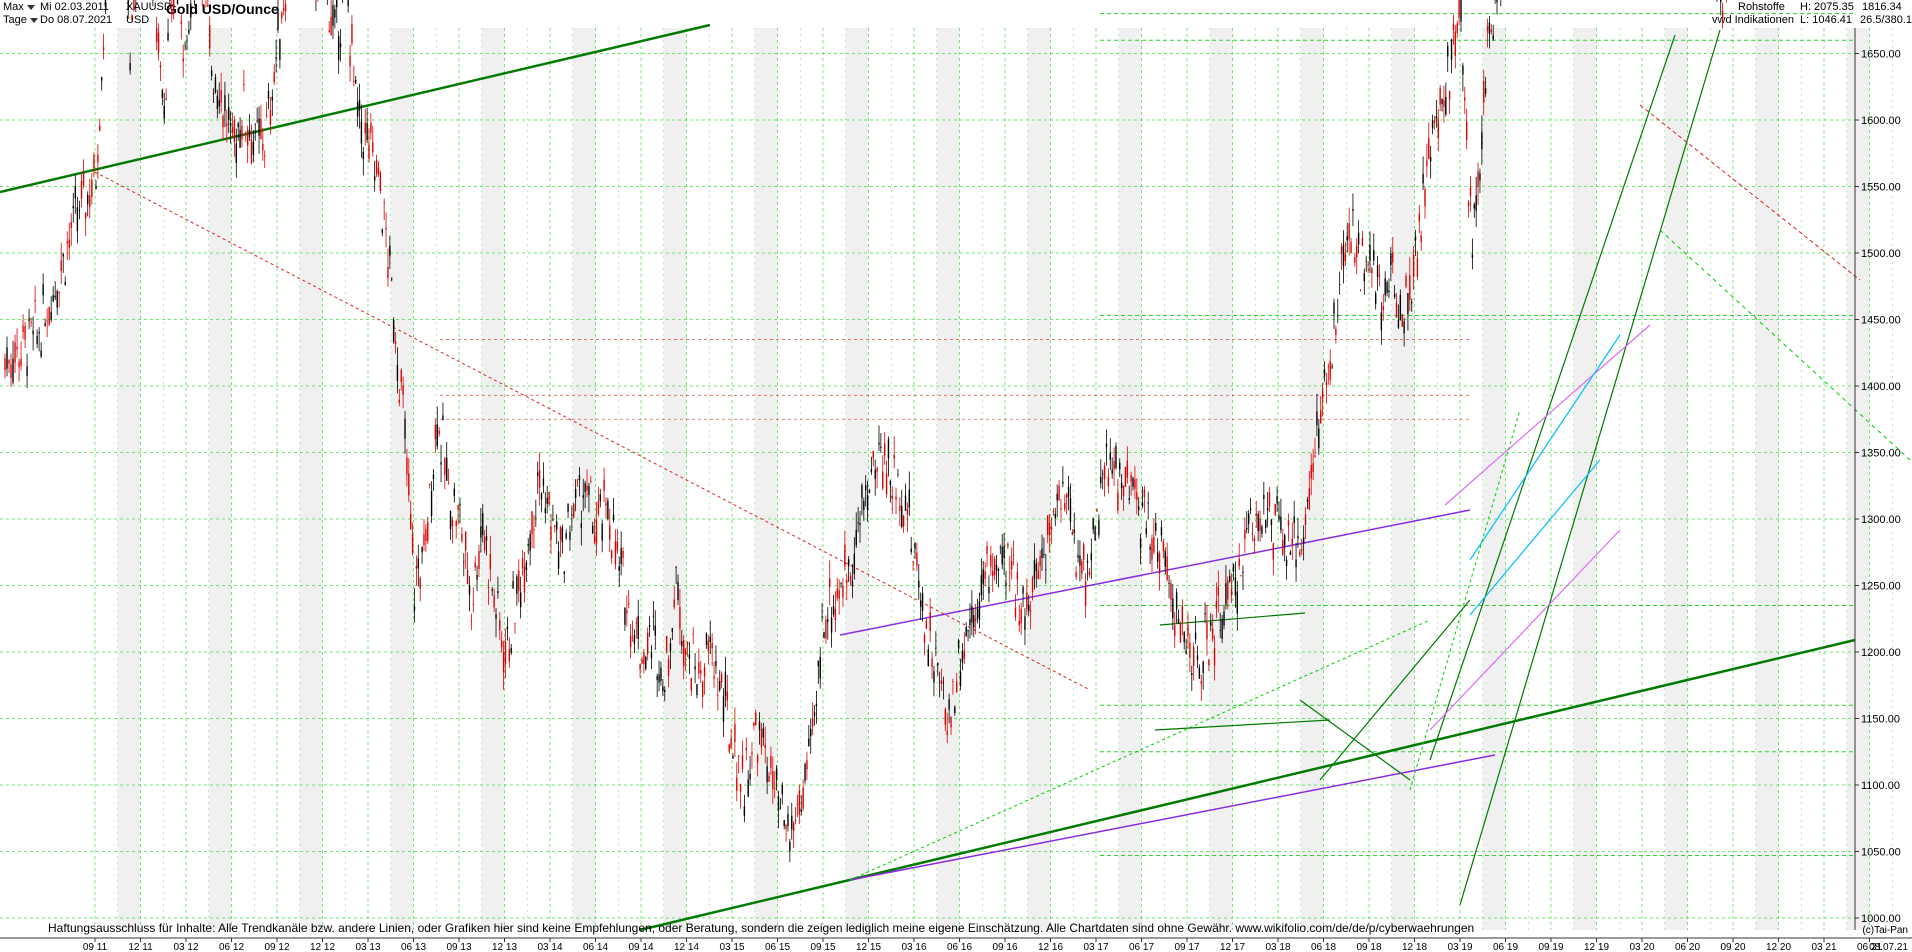 This screenshot has width=1912, height=952. Describe the element at coordinates (1050, 947) in the screenshot. I see `x-tick-label: 12 16` at that location.